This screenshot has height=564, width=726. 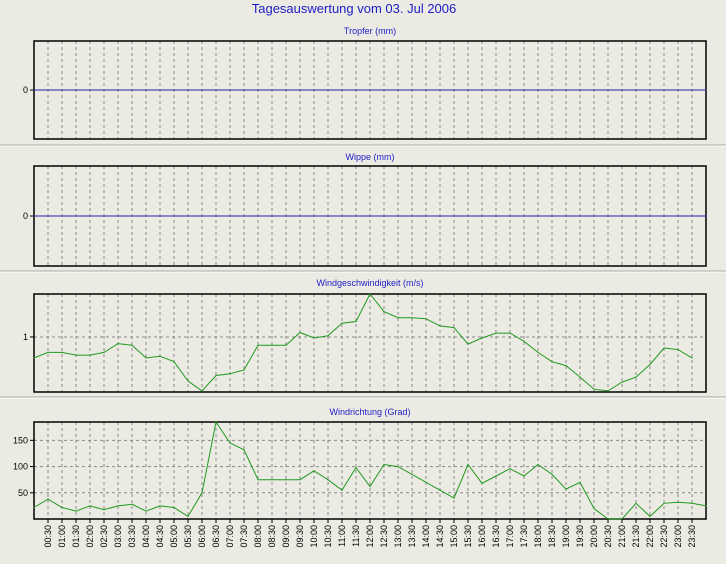 What do you see at coordinates (454, 536) in the screenshot?
I see `x-tick-label: 15:00` at bounding box center [454, 536].